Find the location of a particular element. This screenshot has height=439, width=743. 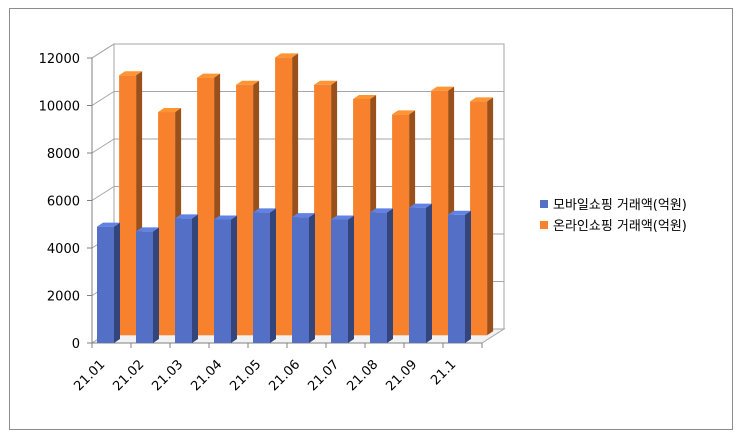

y-tick-label: 4000 is located at coordinates (63, 249).